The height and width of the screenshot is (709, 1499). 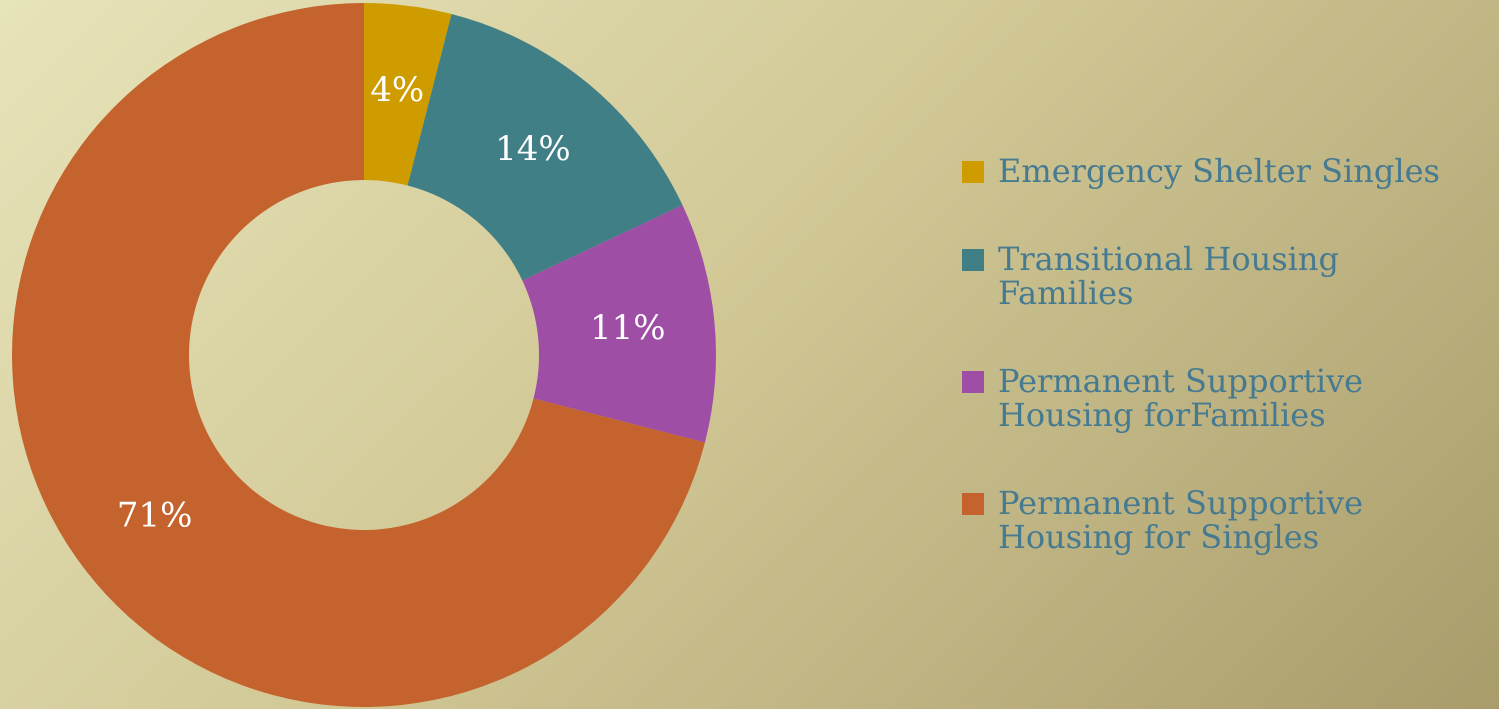 I want to click on data-label: 11%, so click(x=628, y=328).